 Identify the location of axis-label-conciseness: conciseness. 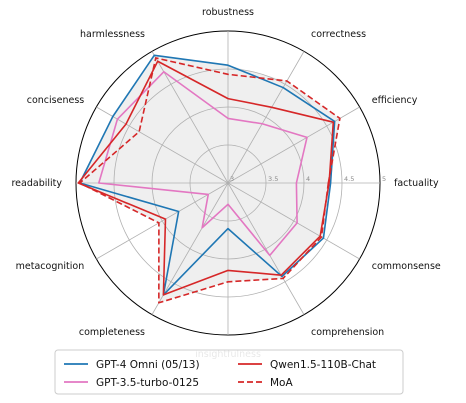
(56, 100).